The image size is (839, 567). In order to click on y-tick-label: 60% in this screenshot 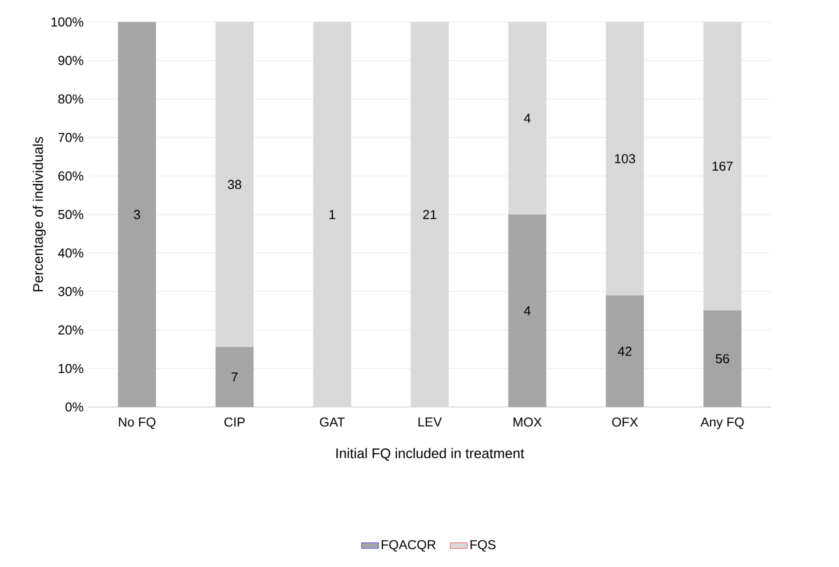, I will do `click(71, 176)`.